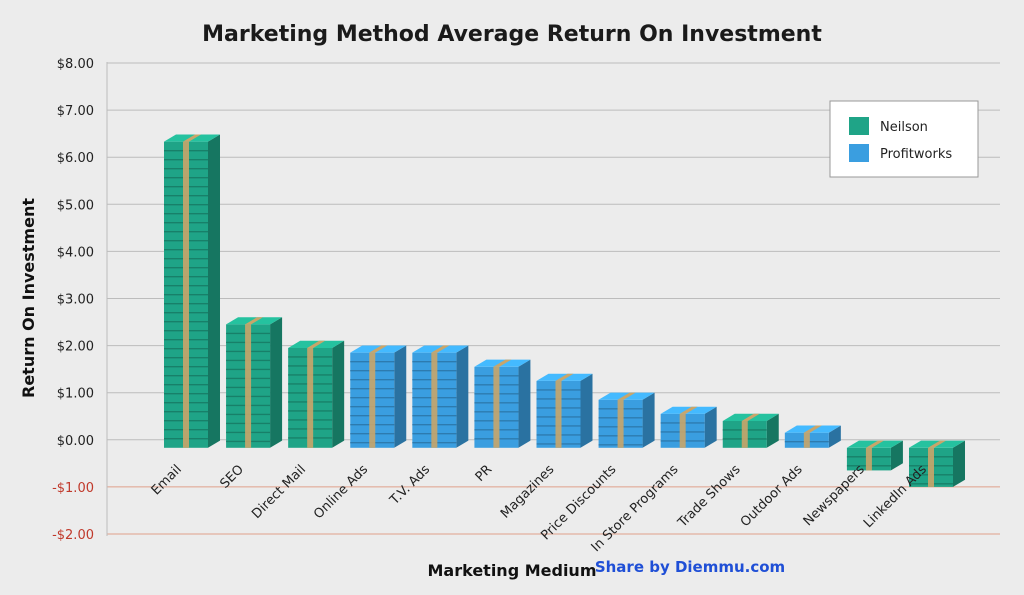 The image size is (1024, 595). What do you see at coordinates (916, 154) in the screenshot?
I see `legend-label-profitworks: Profitworks` at bounding box center [916, 154].